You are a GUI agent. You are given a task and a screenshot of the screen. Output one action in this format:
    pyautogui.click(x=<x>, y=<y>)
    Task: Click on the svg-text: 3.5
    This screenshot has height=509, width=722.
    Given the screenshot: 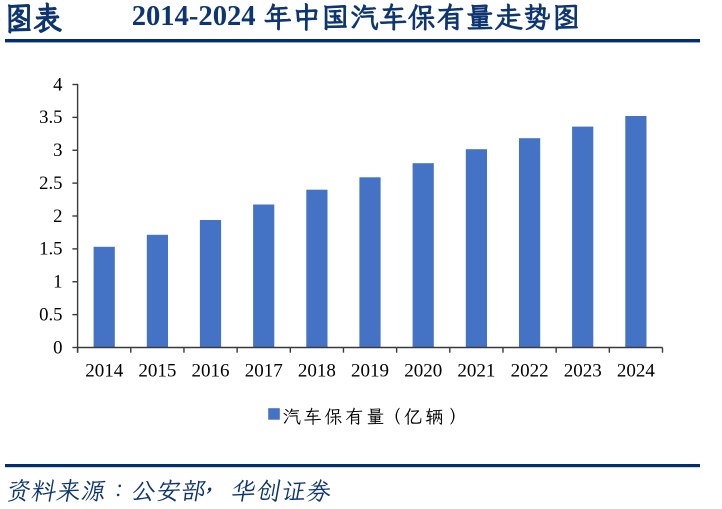 What is the action you would take?
    pyautogui.click(x=50, y=117)
    